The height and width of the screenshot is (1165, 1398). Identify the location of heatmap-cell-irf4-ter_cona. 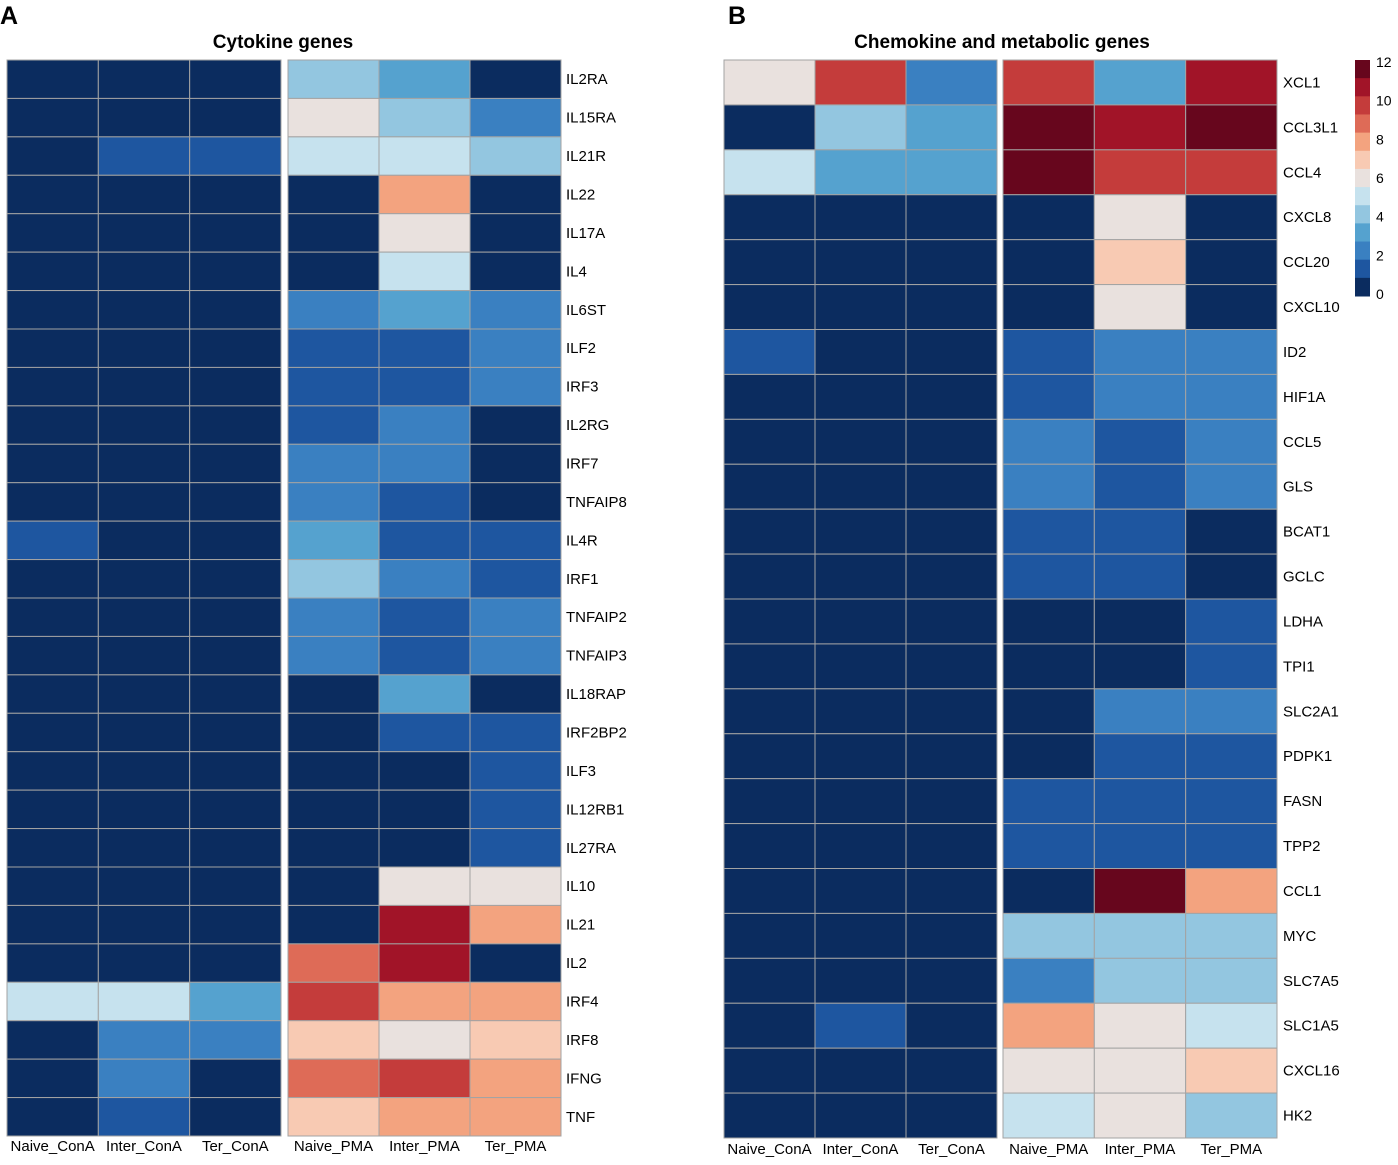
(235, 1001).